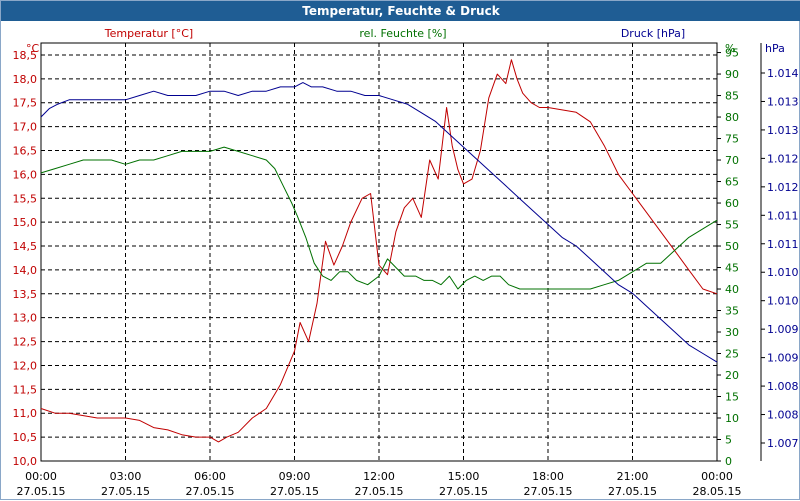  Describe the element at coordinates (732, 160) in the screenshot. I see `humidity-tick-label: 70` at that location.